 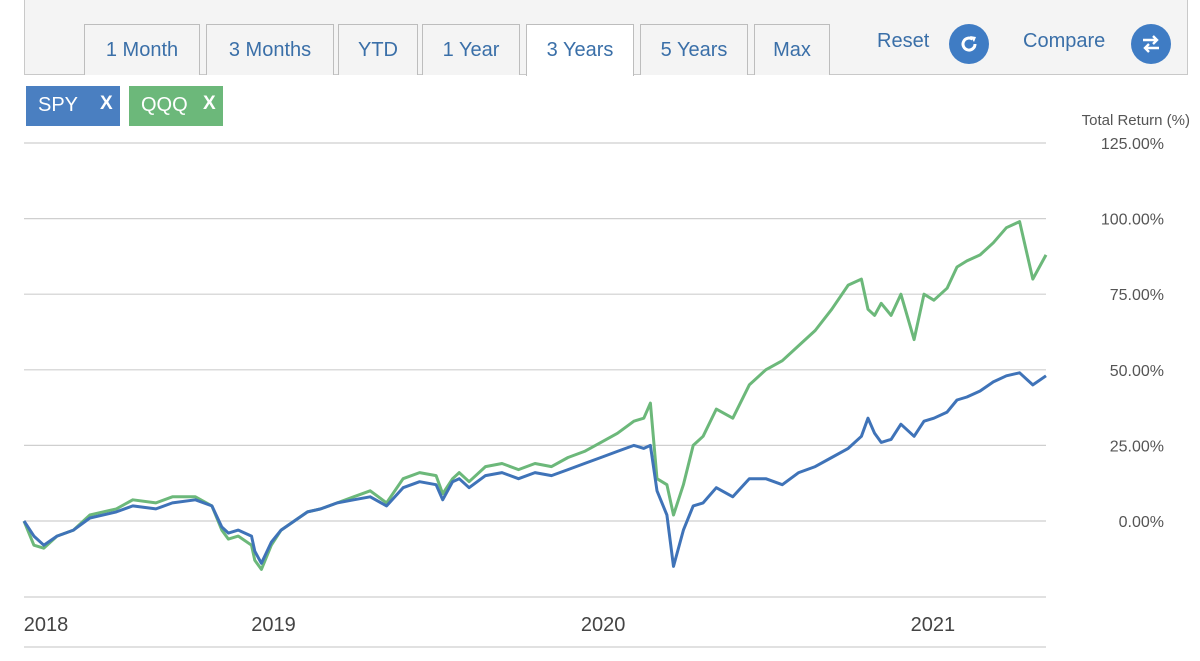 I want to click on tab-max: Max, so click(x=792, y=49).